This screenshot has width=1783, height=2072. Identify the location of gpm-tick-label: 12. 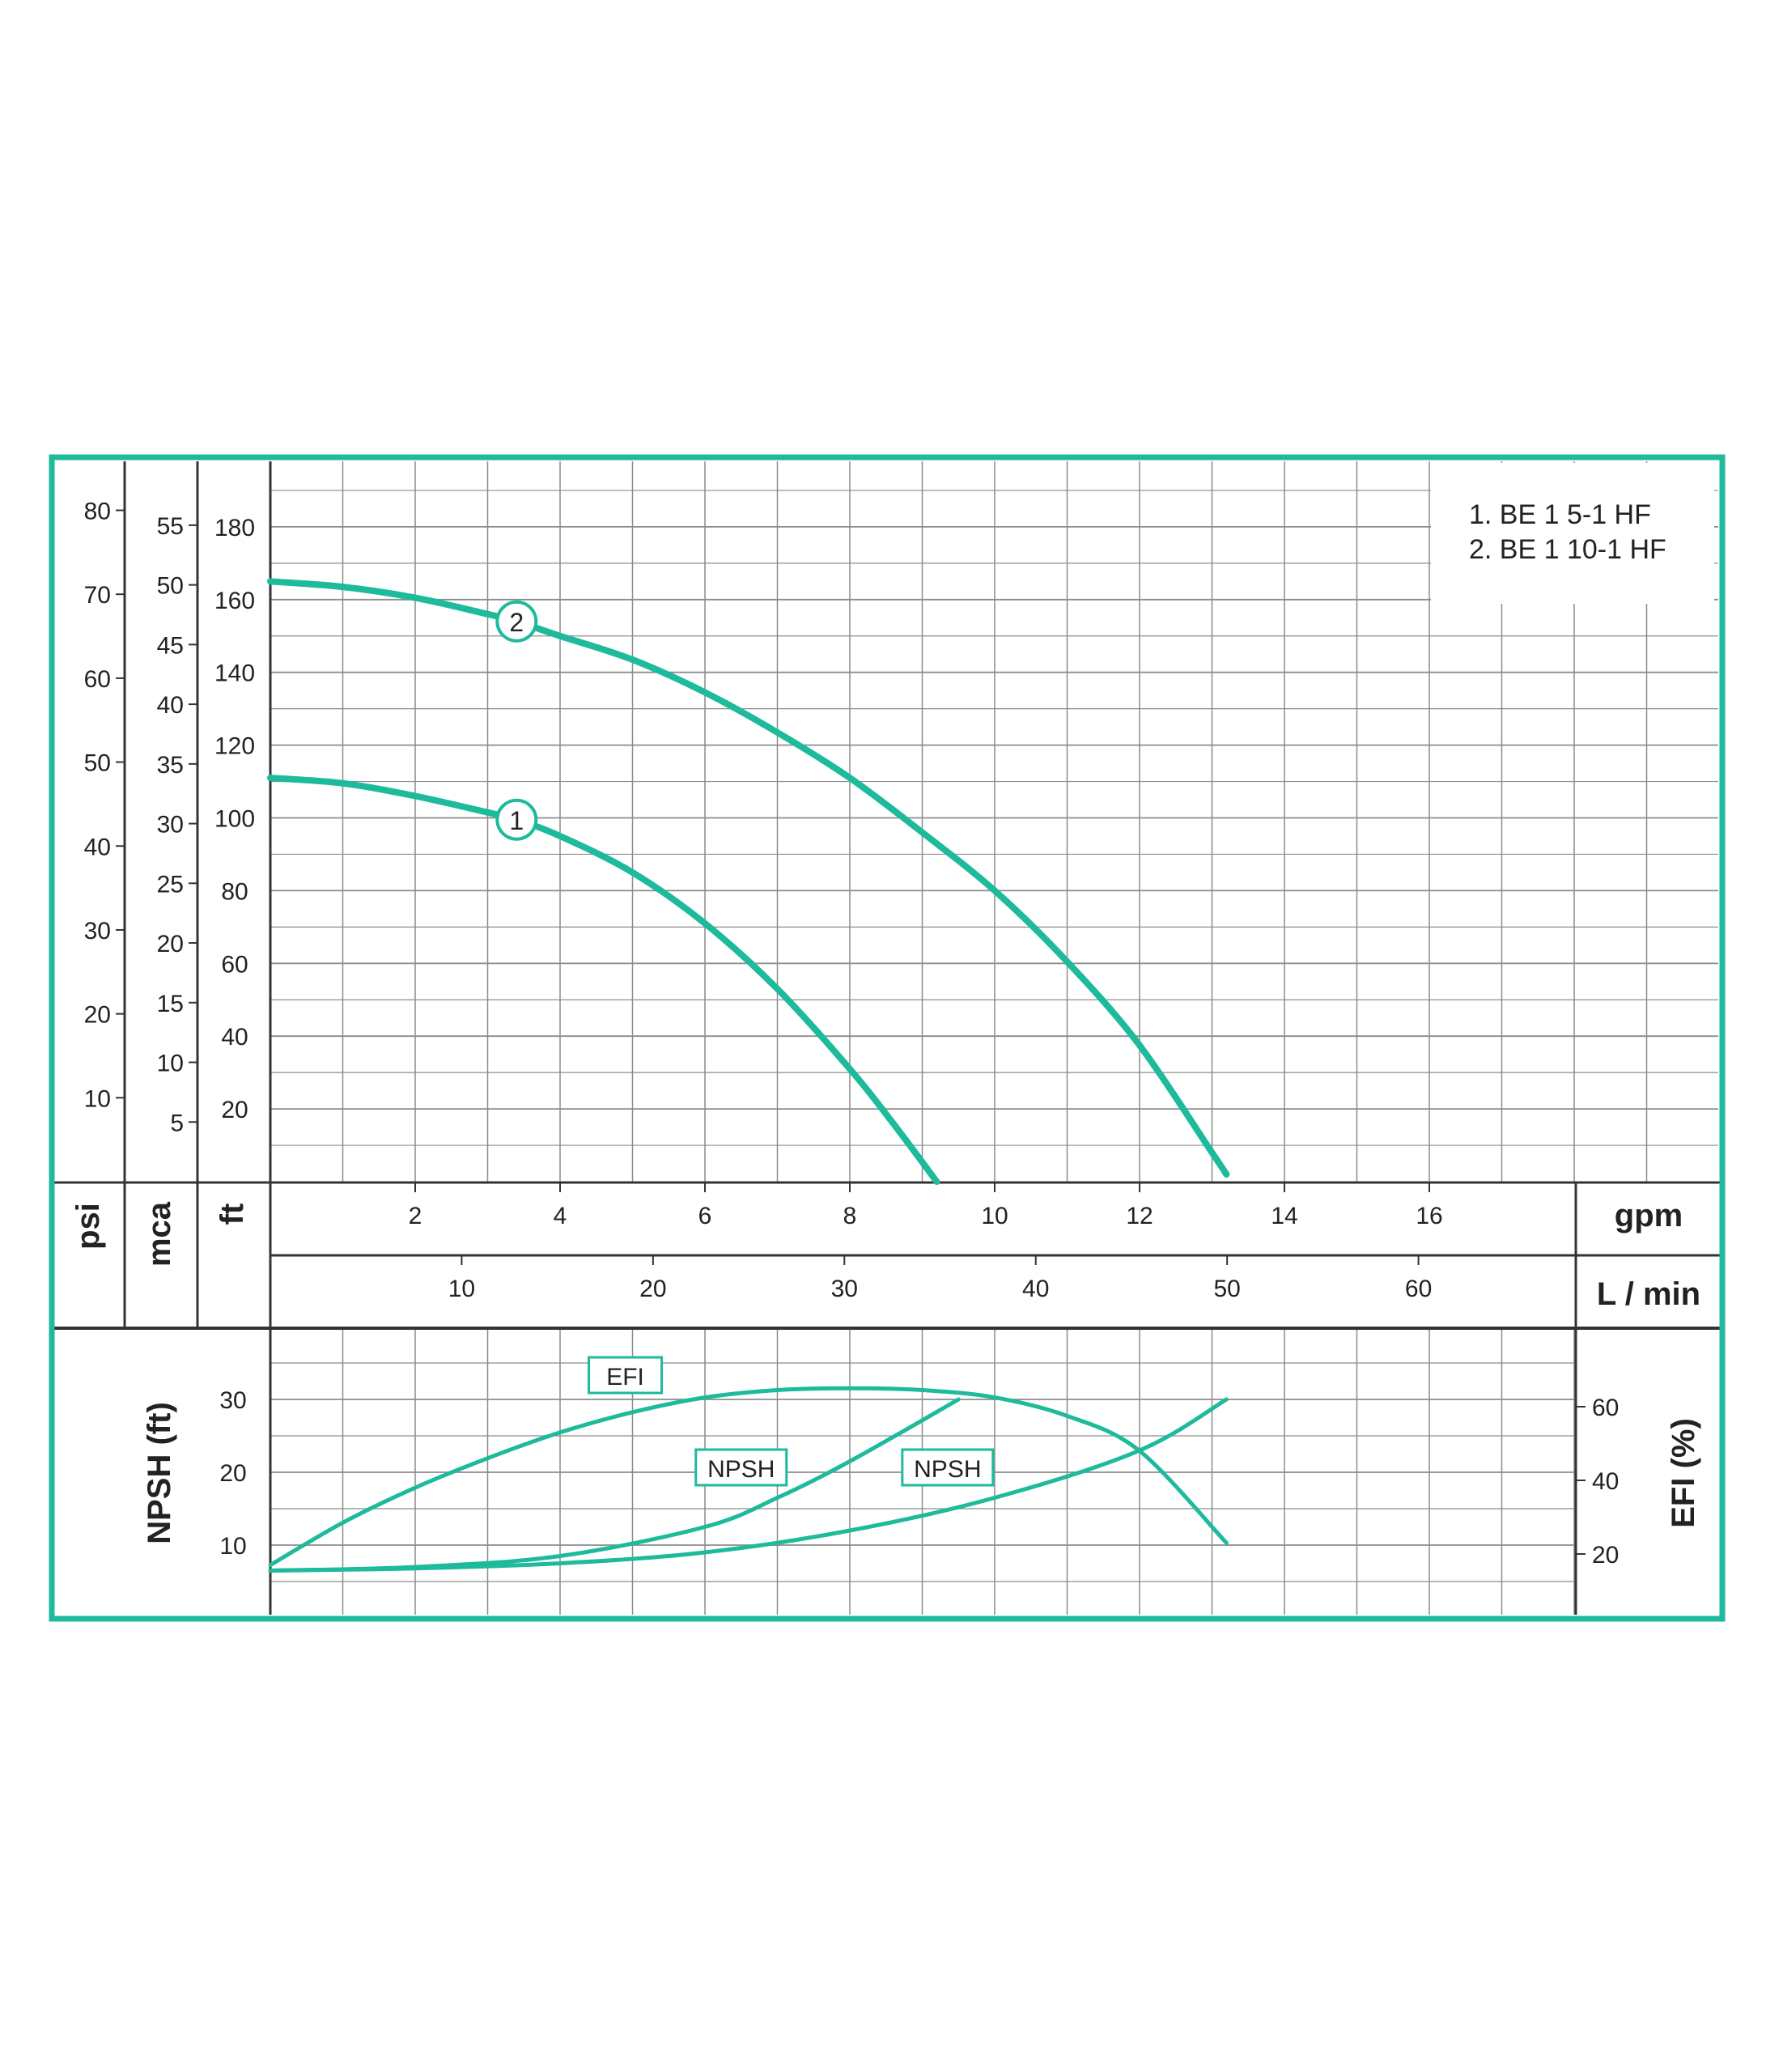
(1139, 1216).